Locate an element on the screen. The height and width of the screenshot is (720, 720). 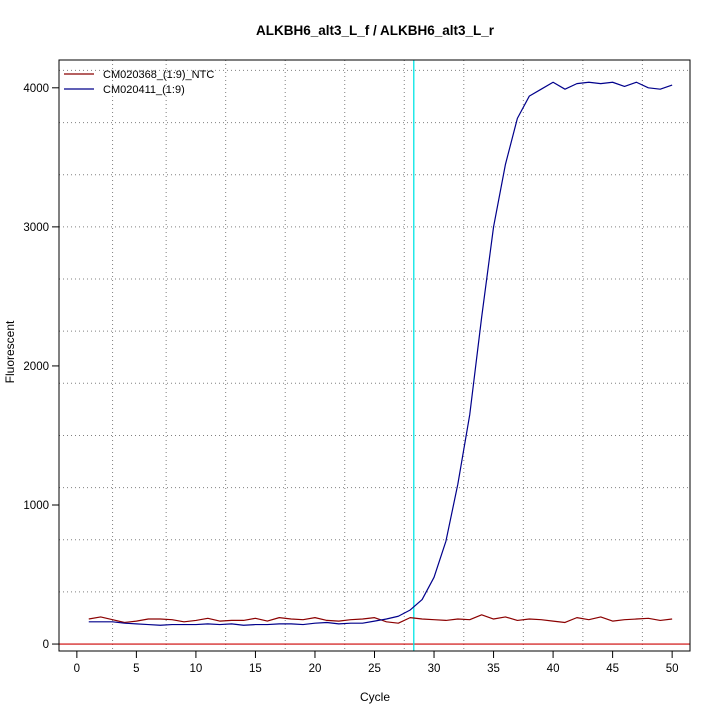
y-tick-label: 4000 is located at coordinates (36, 89).